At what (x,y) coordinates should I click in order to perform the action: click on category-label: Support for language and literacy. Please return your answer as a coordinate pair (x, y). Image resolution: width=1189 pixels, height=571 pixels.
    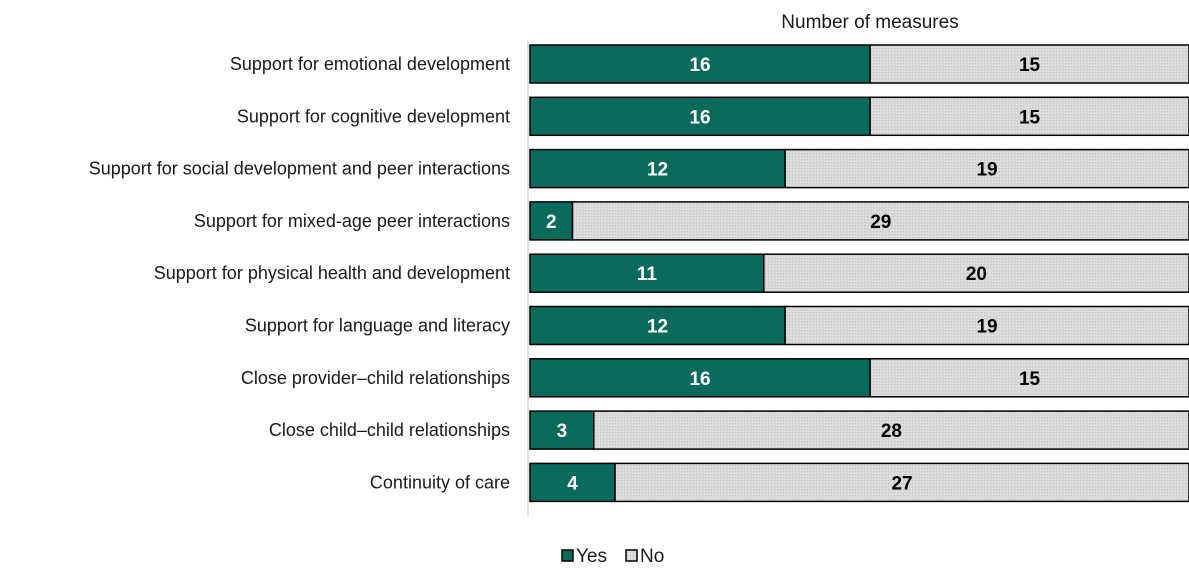
    Looking at the image, I should click on (377, 326).